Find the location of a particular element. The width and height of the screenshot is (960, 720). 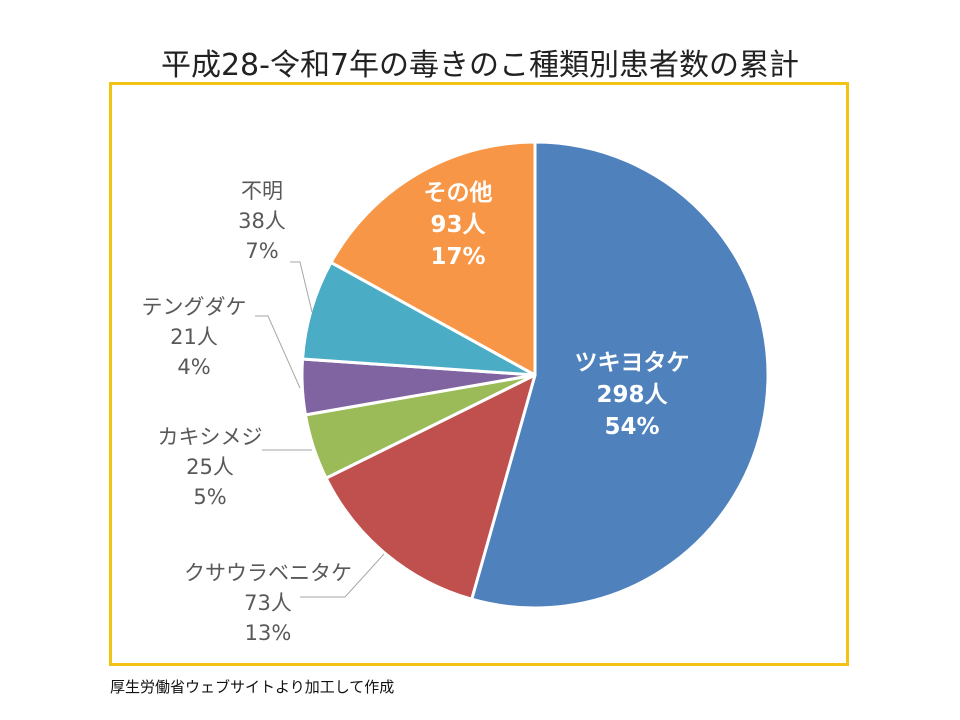

data-label: テングダケ 21人 4% is located at coordinates (194, 337).